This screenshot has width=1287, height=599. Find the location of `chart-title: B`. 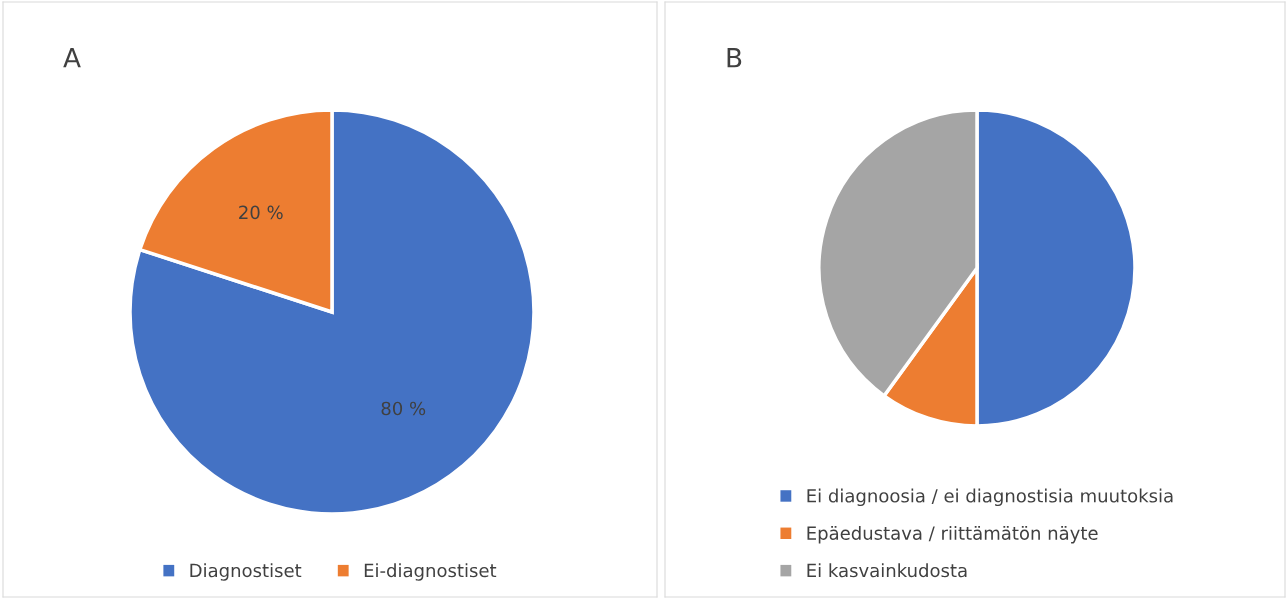

chart-title: B is located at coordinates (734, 58).